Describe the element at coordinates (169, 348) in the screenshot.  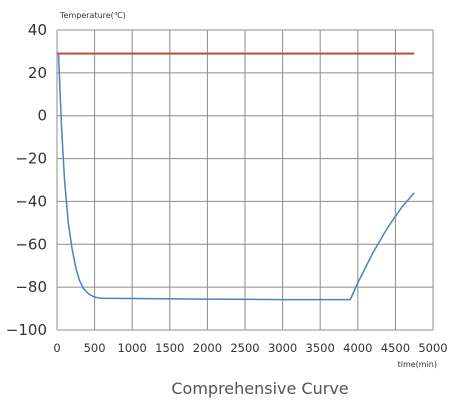
I see `x-tick-label: 1500` at that location.